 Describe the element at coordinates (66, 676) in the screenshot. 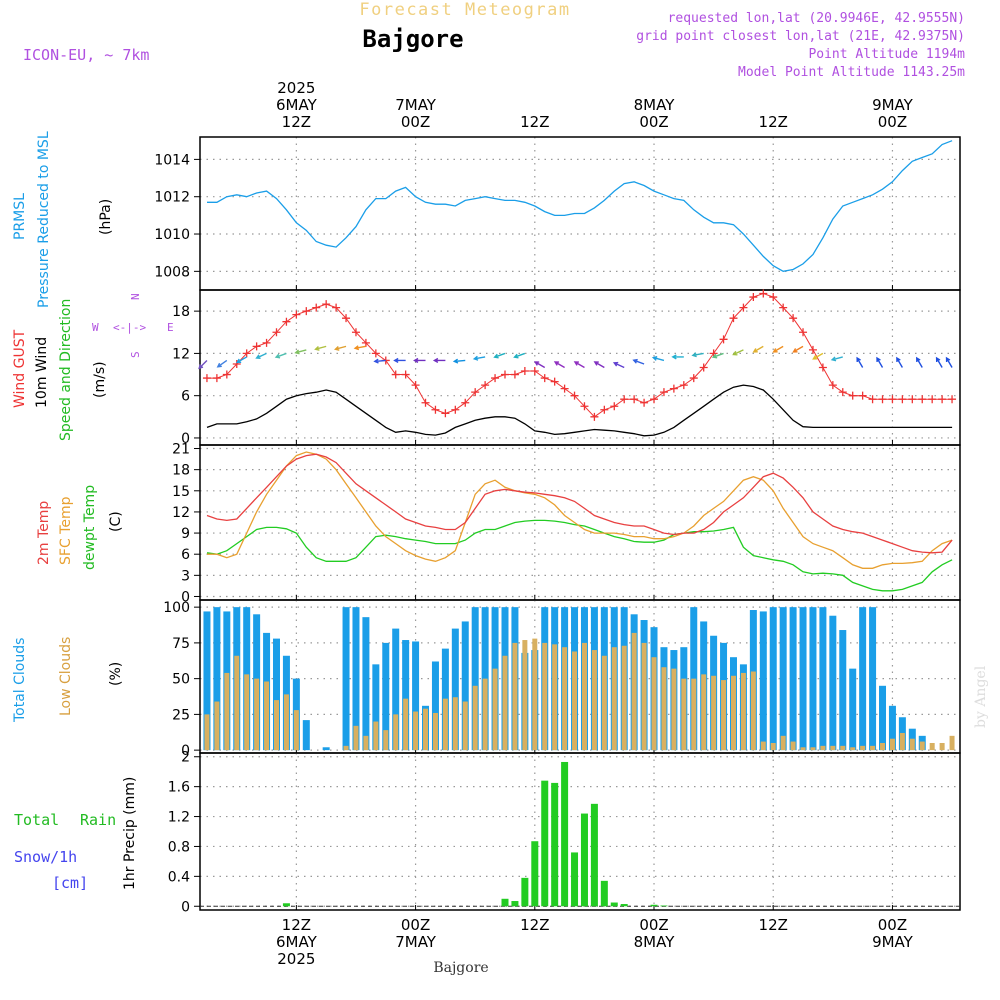

I see `cloud-label-2: Low Clouds` at that location.